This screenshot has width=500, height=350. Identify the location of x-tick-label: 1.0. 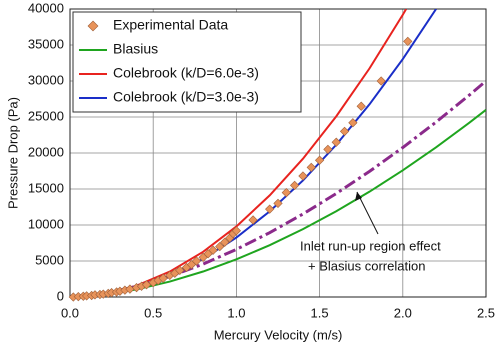
(236, 312).